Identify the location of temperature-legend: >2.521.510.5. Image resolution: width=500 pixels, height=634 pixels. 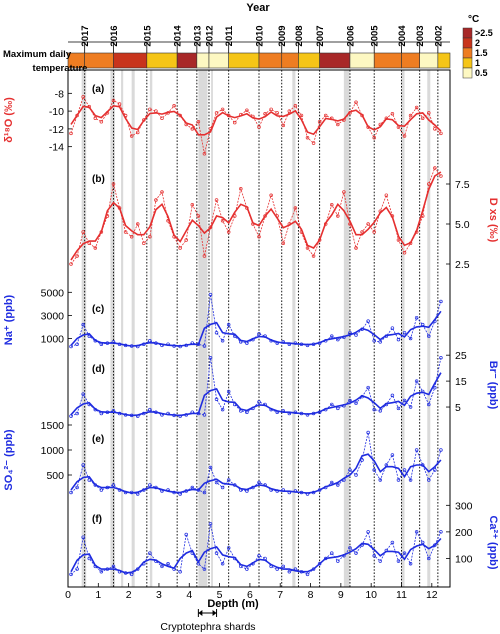
(477, 53).